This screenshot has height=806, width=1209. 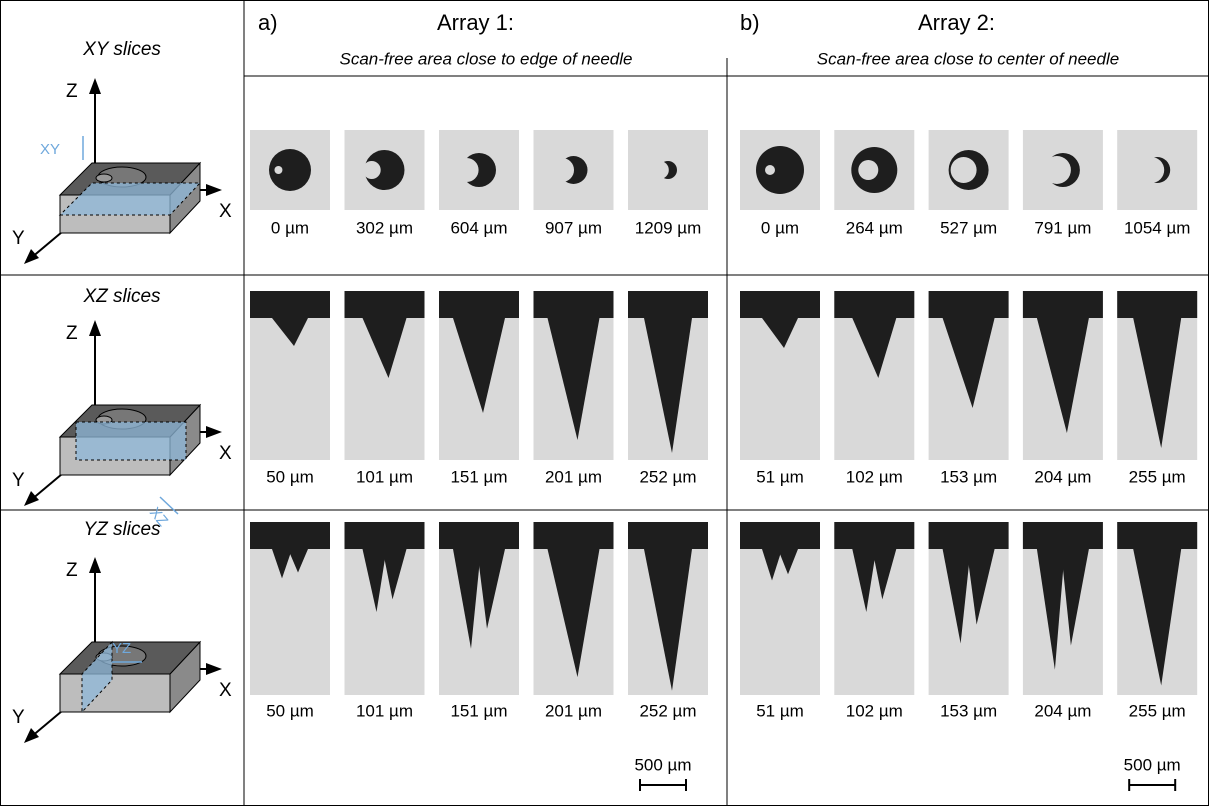 I want to click on axes-diagram: Z X Y YZ, so click(x=122, y=650).